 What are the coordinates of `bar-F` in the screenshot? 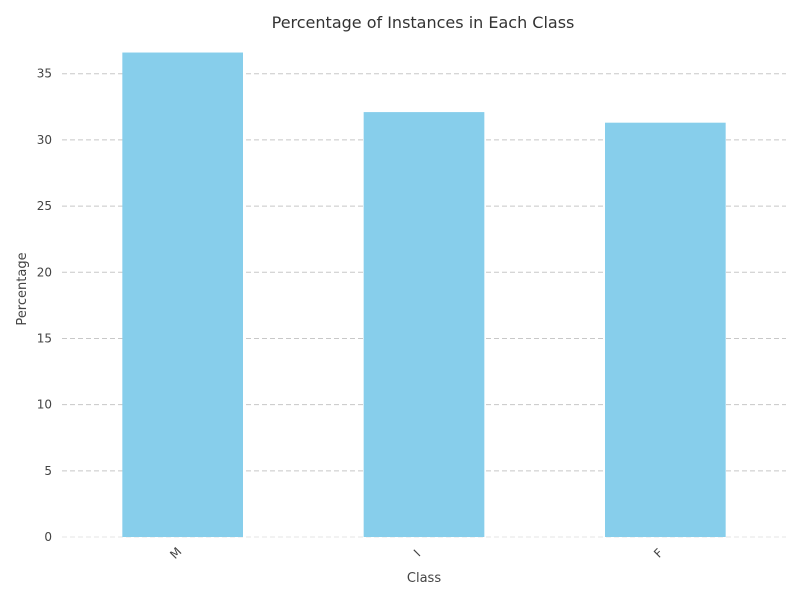 It's located at (665, 330).